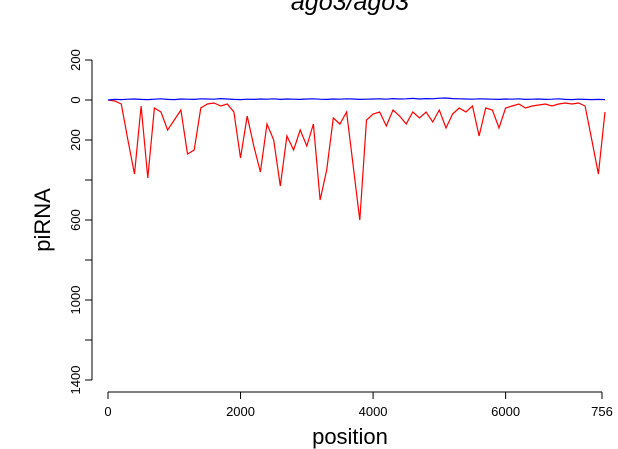 The width and height of the screenshot is (618, 449). I want to click on y-tick-label: 600, so click(75, 220).